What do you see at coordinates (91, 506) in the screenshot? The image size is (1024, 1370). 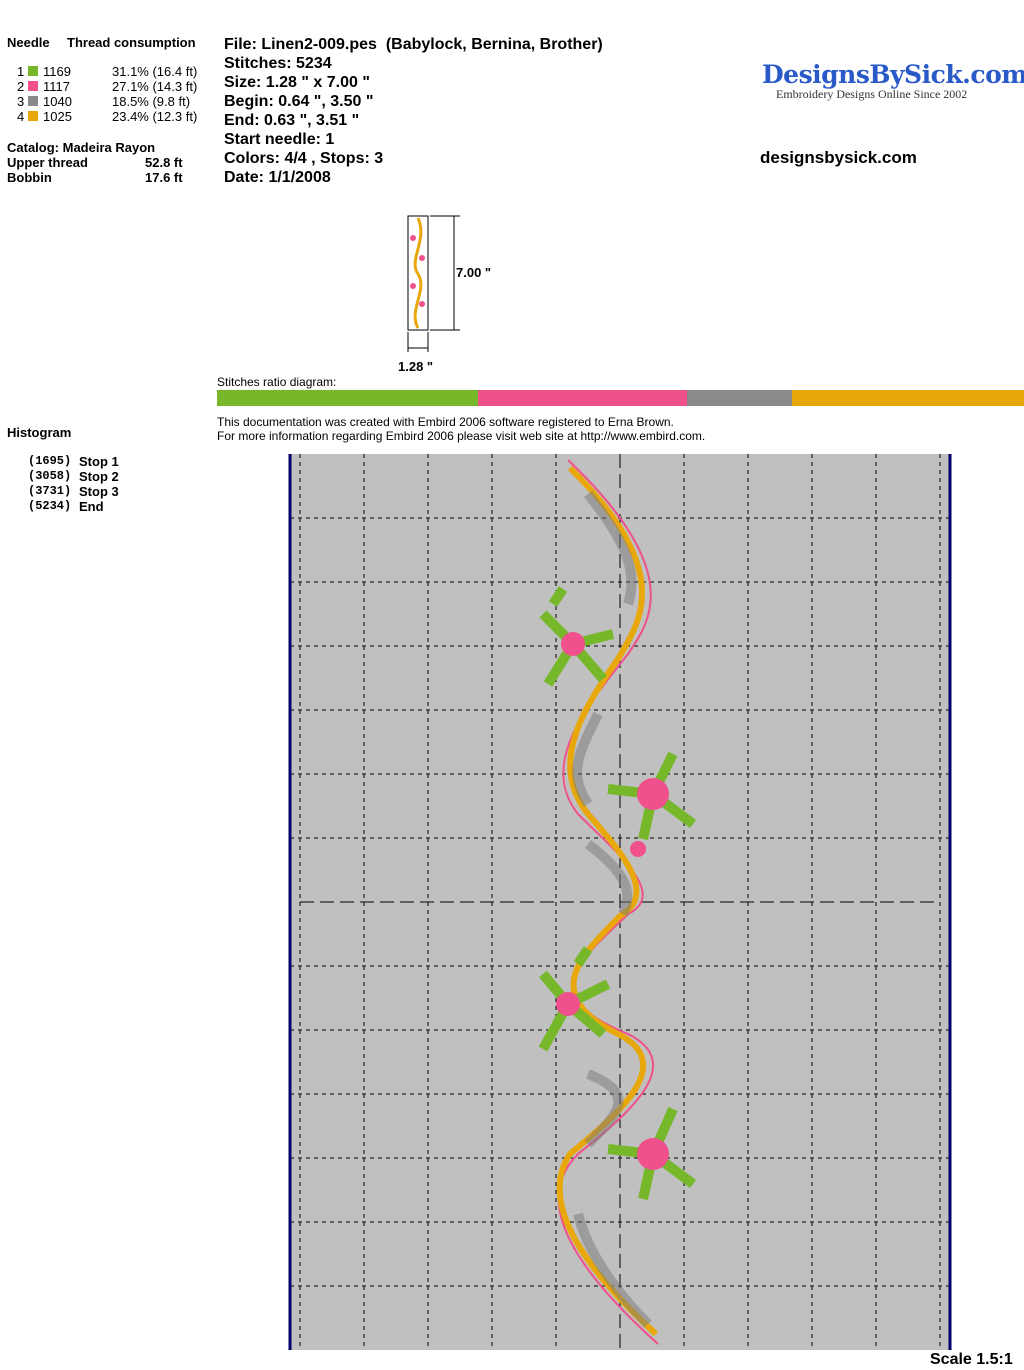 I see `stop-label: End` at bounding box center [91, 506].